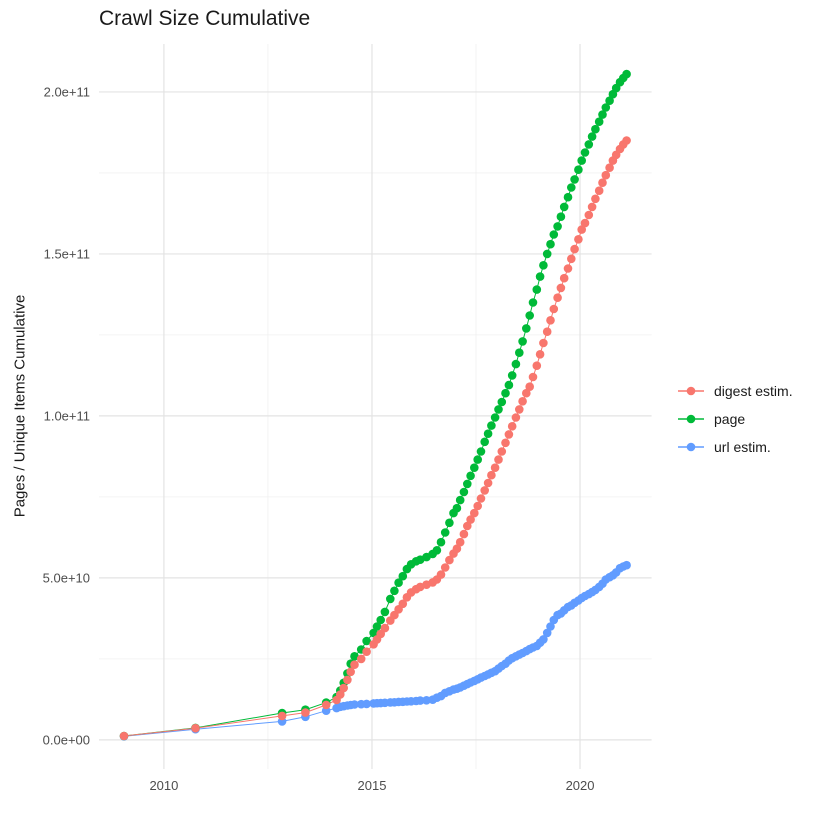 This screenshot has width=826, height=832. Describe the element at coordinates (66, 577) in the screenshot. I see `y-tick-label: 5.0e+10` at that location.